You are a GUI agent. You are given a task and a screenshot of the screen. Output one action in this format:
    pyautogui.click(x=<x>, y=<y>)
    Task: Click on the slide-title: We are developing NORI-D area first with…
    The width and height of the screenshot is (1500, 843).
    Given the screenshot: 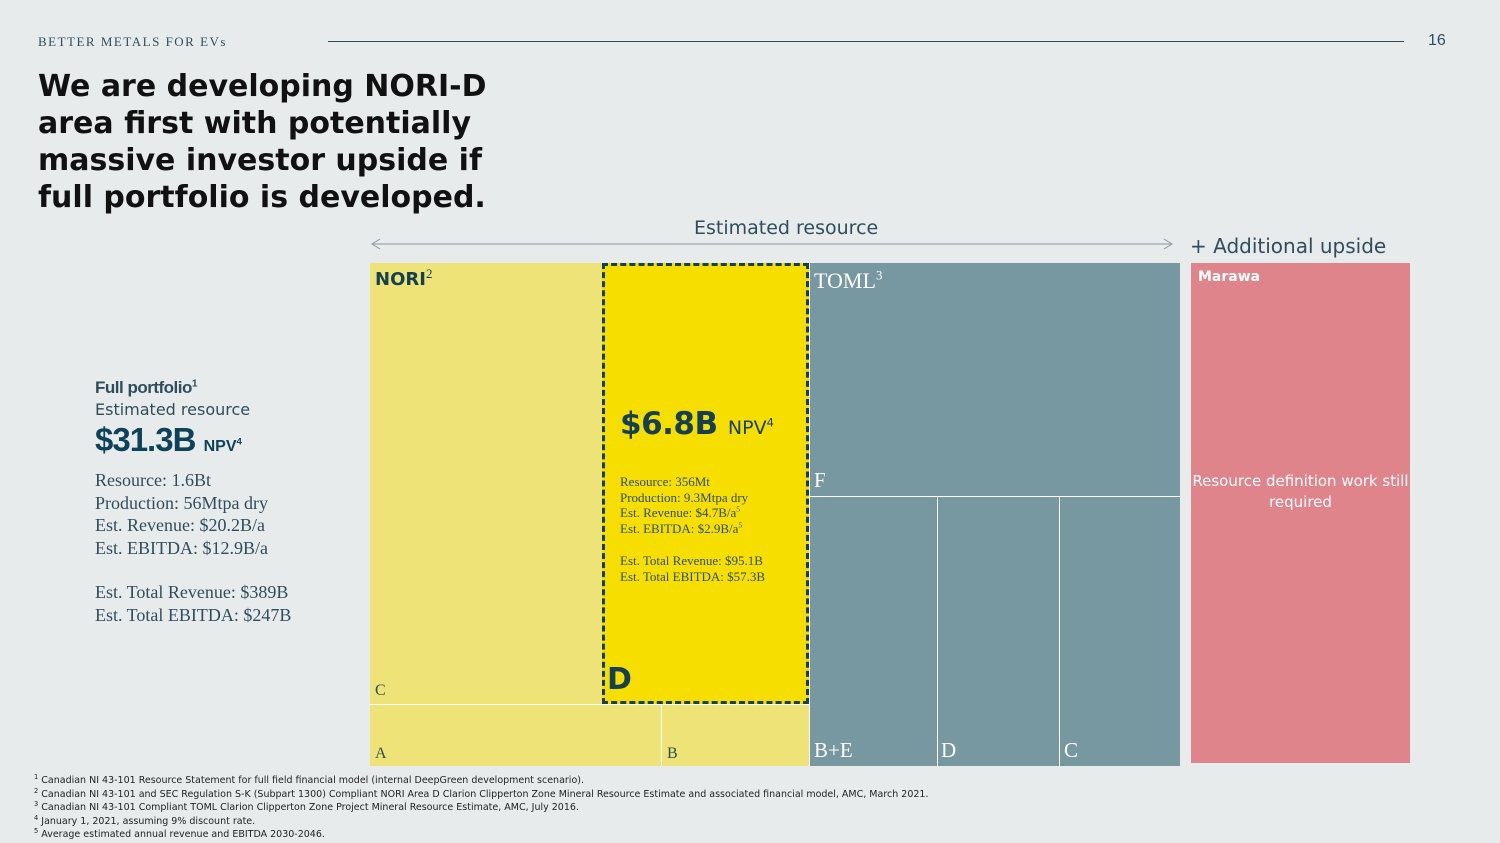 What is the action you would take?
    pyautogui.click(x=262, y=142)
    